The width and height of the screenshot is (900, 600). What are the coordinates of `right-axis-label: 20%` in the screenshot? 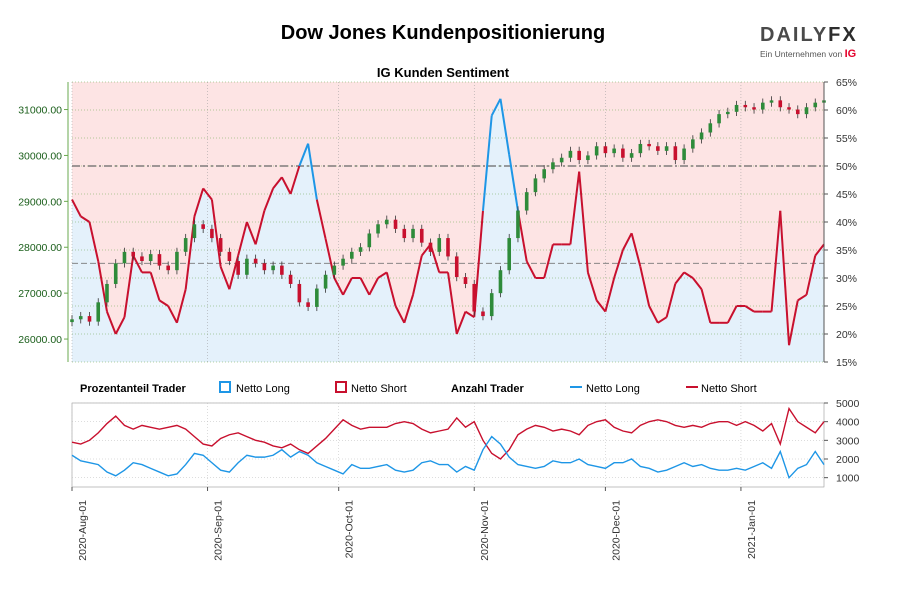 It's located at (846, 335).